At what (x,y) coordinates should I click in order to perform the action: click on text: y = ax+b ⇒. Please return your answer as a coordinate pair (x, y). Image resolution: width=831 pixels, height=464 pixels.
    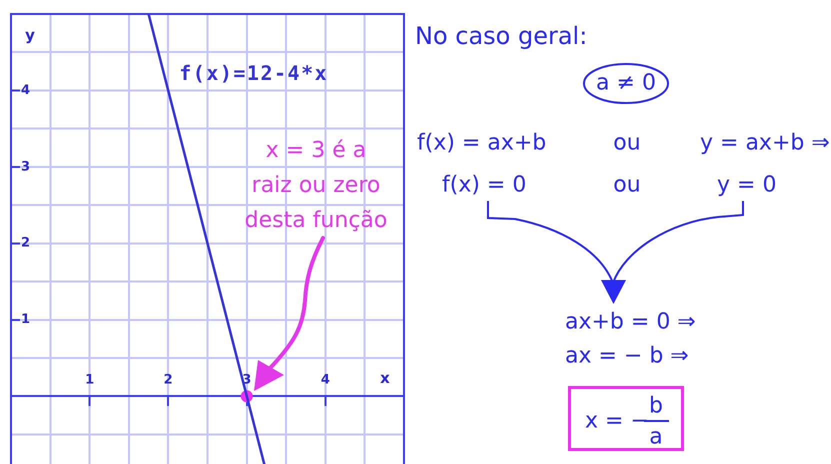
    Looking at the image, I should click on (765, 143).